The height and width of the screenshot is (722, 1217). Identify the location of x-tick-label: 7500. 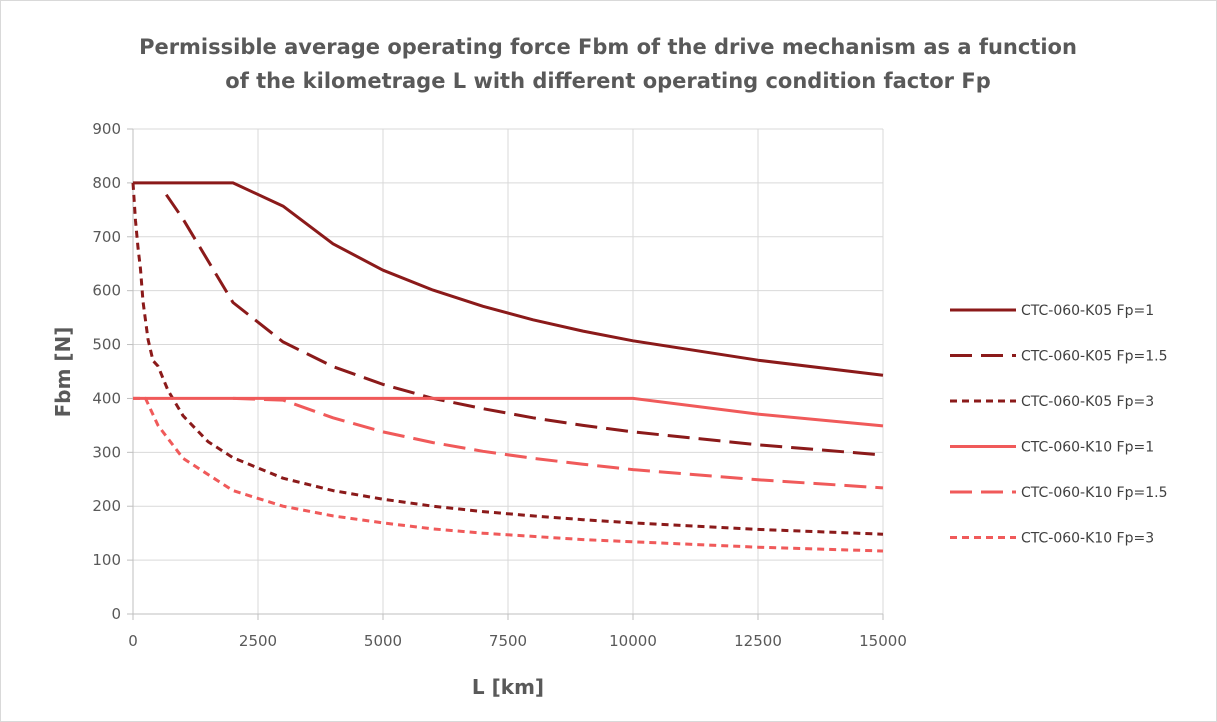
(508, 641).